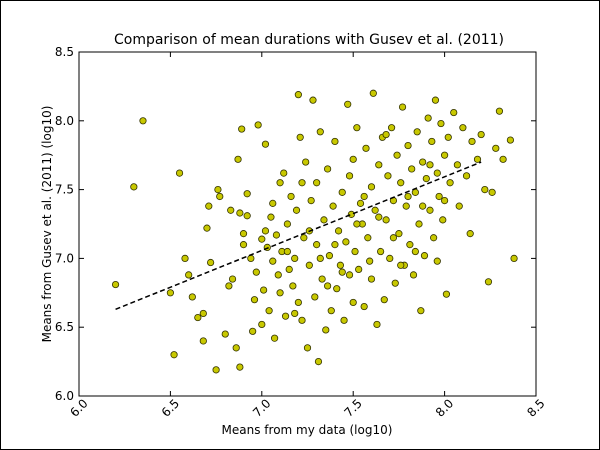 The height and width of the screenshot is (450, 600). What do you see at coordinates (261, 407) in the screenshot?
I see `x-tick-label: 7.0` at bounding box center [261, 407].